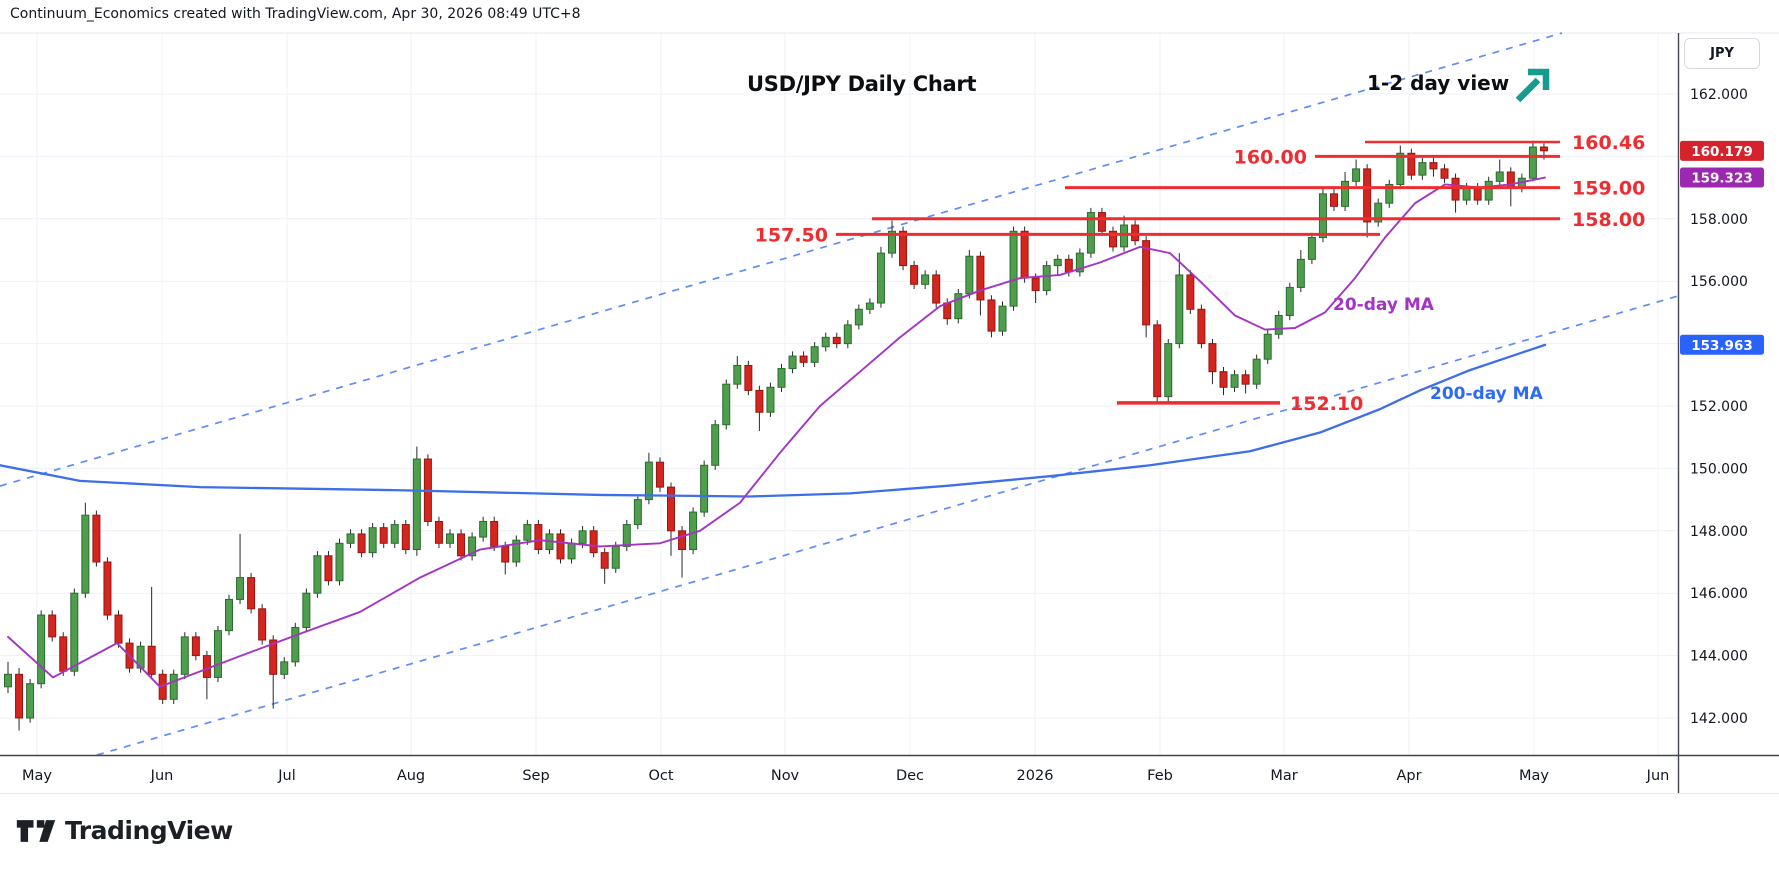  I want to click on badge-bg, so click(1722, 177).